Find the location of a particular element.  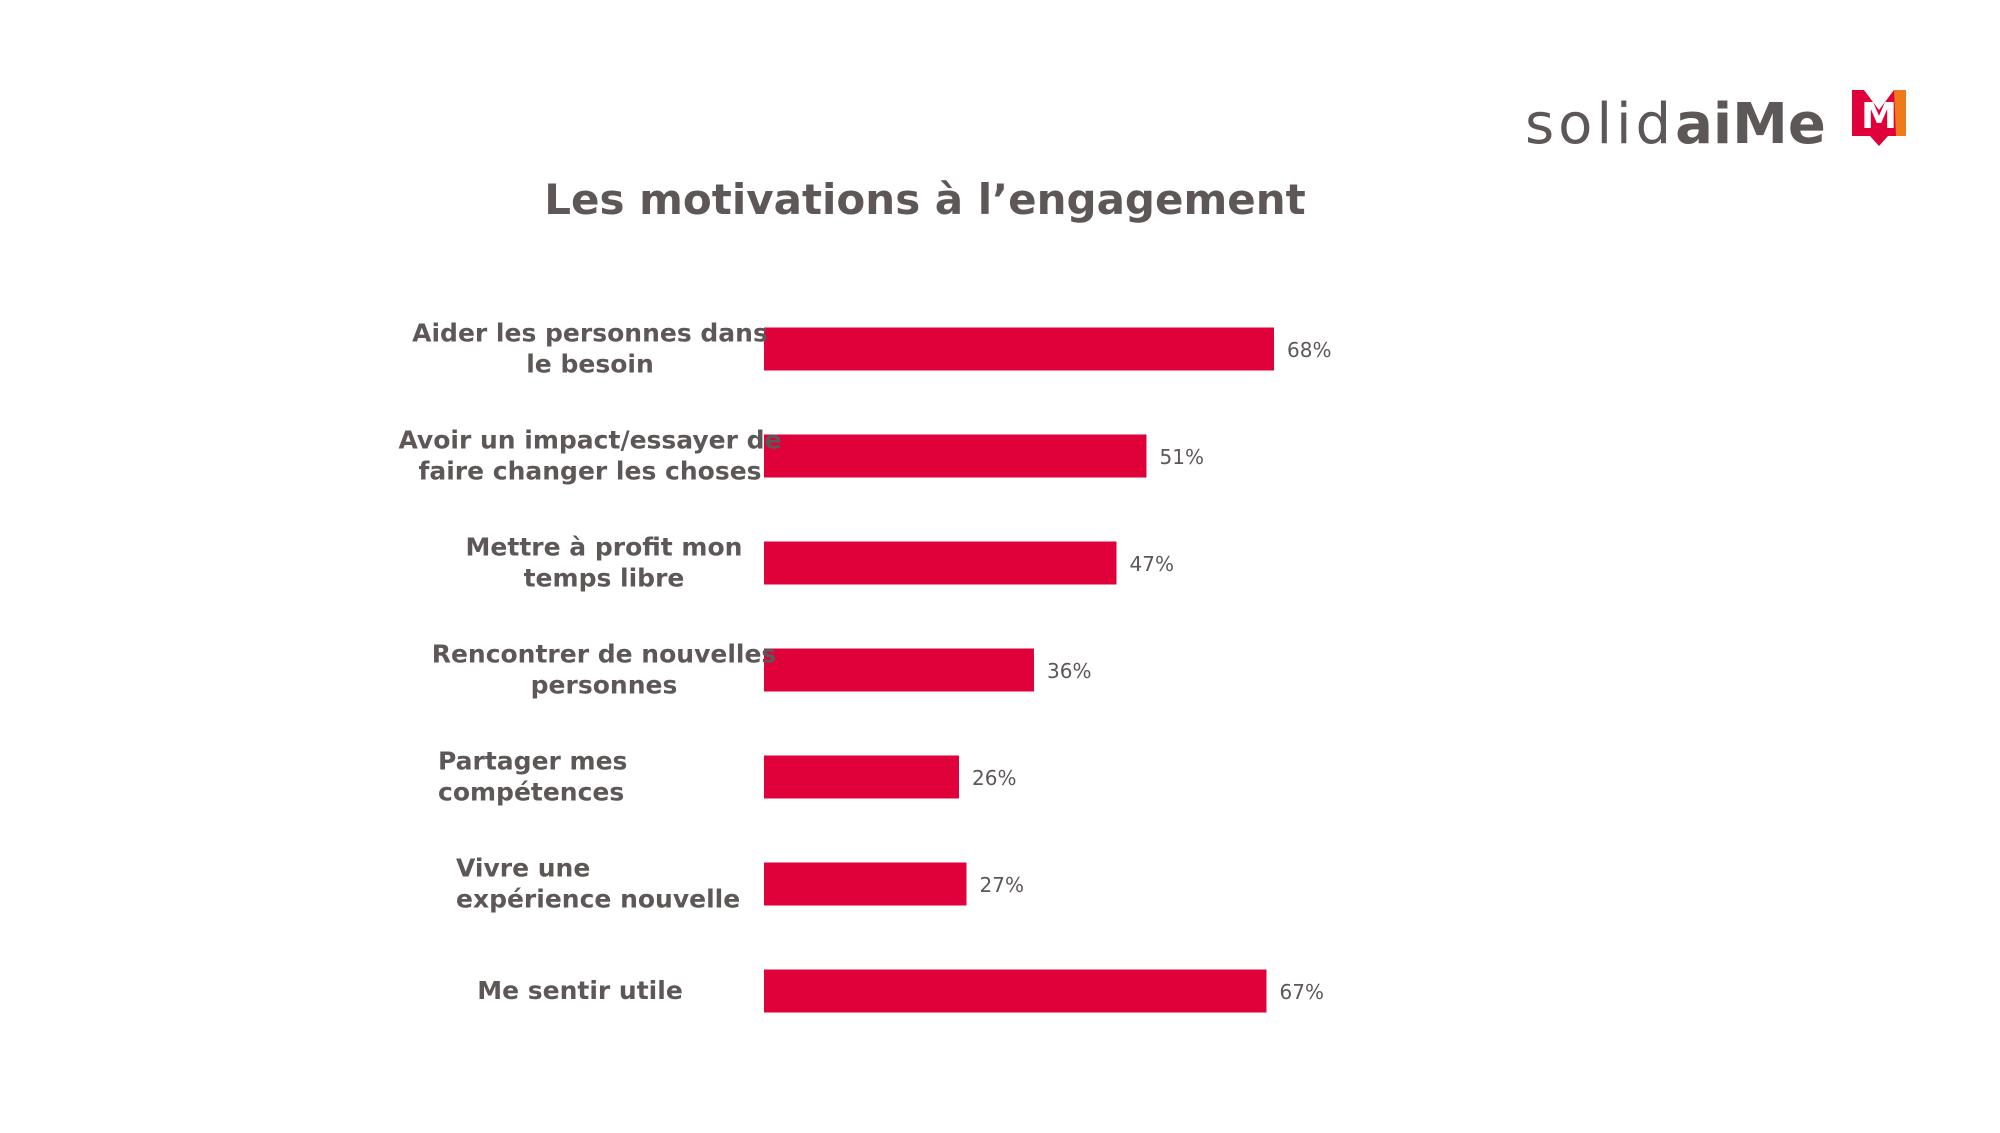

brand-logo-shape is located at coordinates (1879, 118).